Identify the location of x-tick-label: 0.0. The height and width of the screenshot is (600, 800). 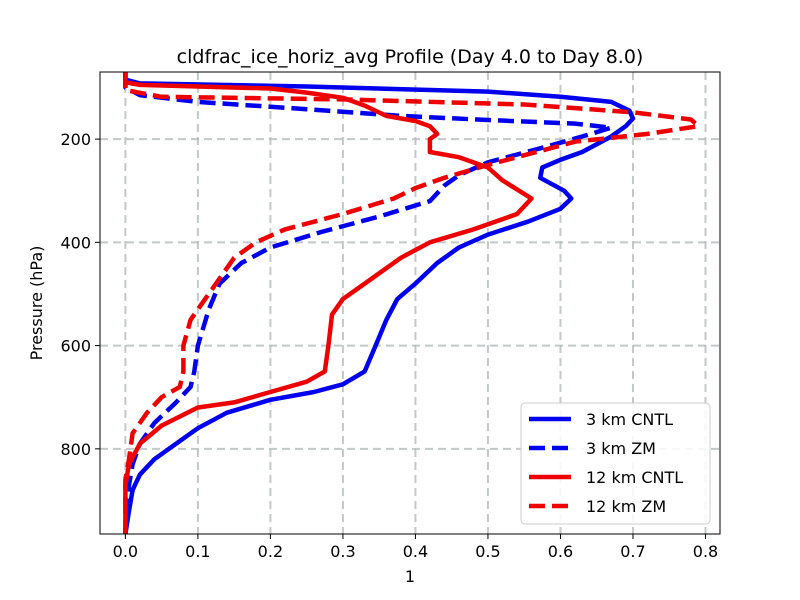
(125, 551).